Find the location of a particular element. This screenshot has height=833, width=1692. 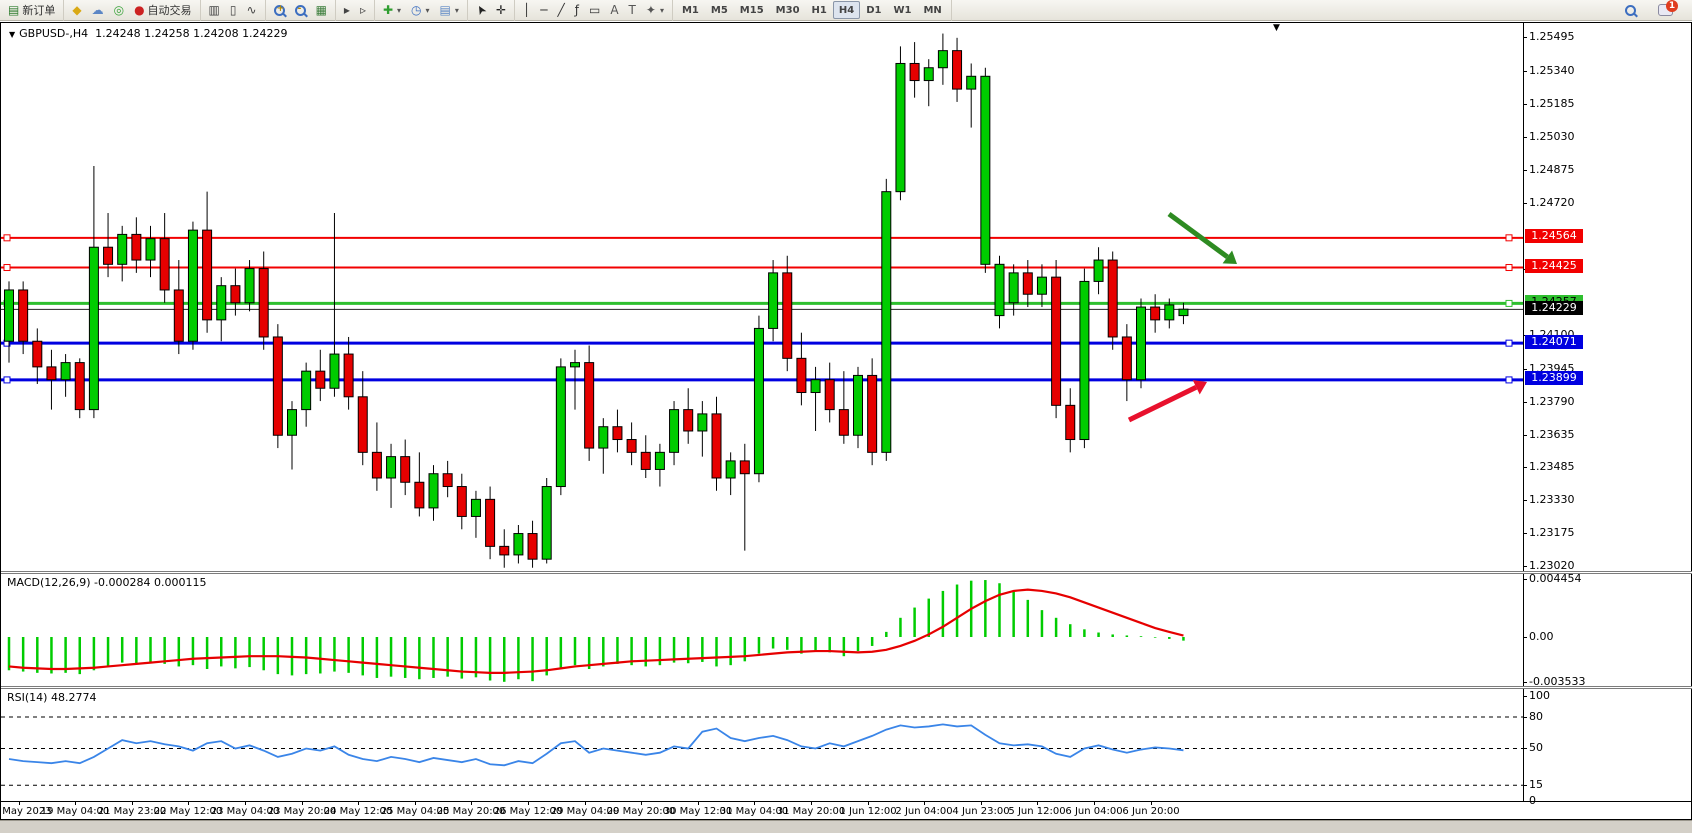

time-tick-label: 4 Jun 23:00 is located at coordinates (981, 811).